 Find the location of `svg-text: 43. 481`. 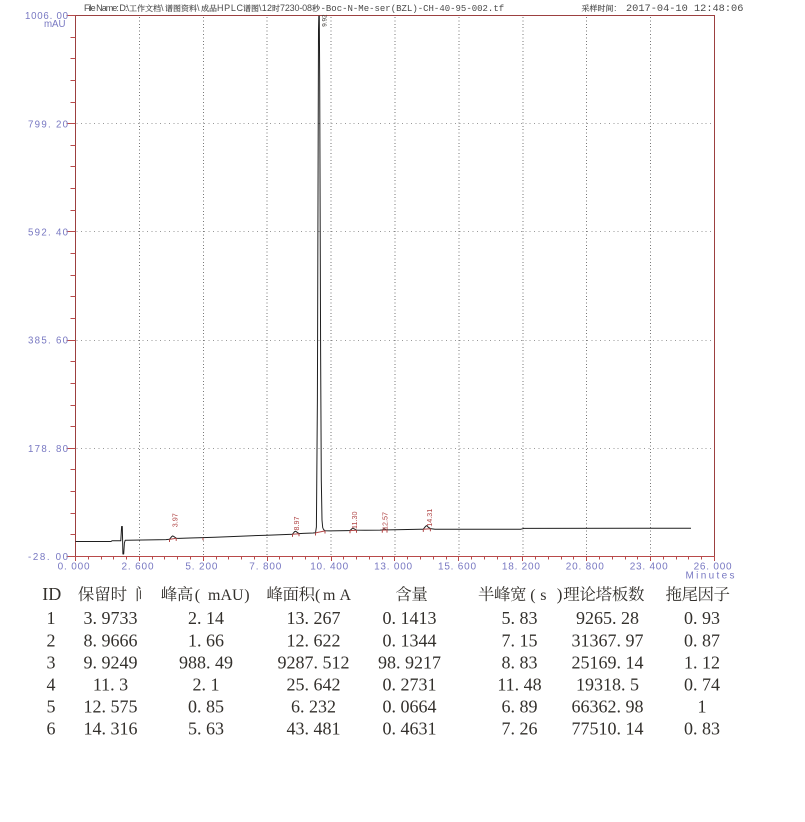

svg-text: 43. 481 is located at coordinates (314, 729).